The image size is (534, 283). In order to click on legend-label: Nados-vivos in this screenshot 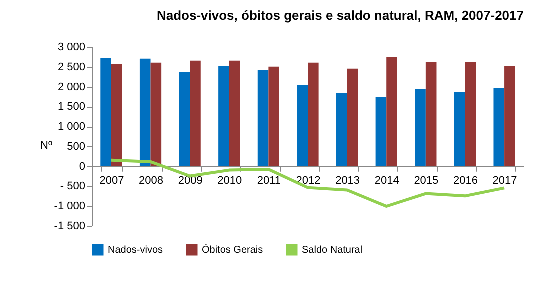, I will do `click(136, 250)`.